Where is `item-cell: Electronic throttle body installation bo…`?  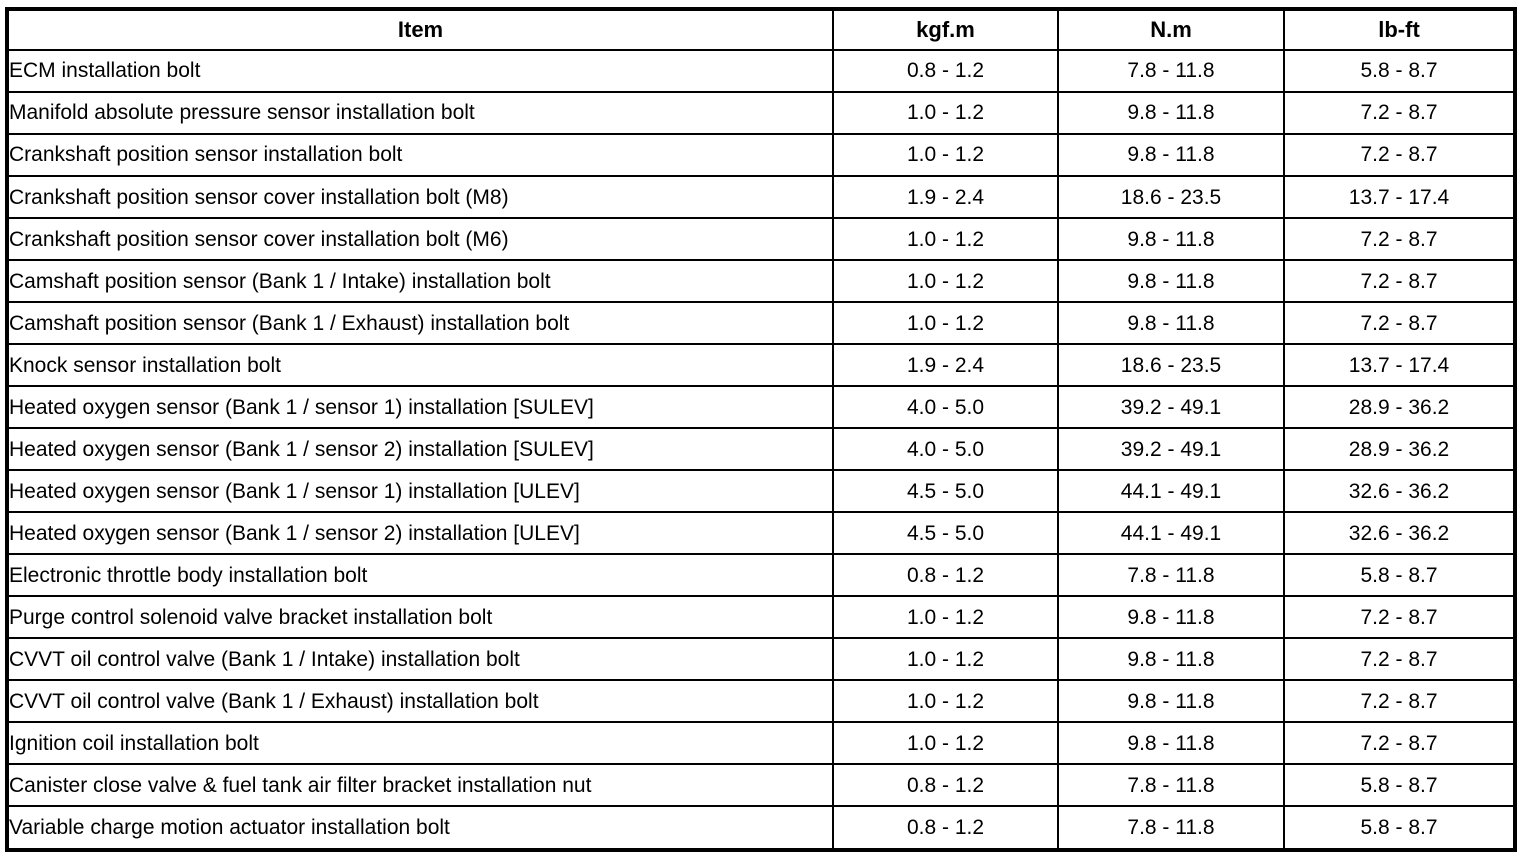
item-cell: Electronic throttle body installation bo… is located at coordinates (420, 575).